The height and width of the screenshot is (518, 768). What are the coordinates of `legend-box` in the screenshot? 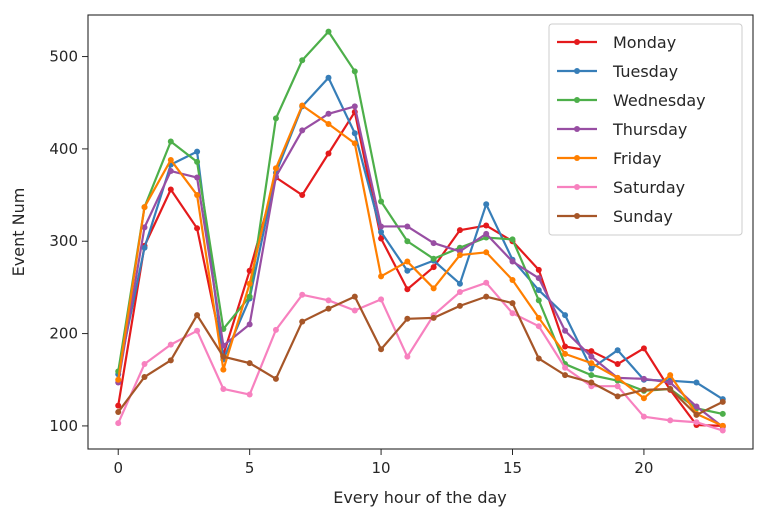 It's located at (645, 129).